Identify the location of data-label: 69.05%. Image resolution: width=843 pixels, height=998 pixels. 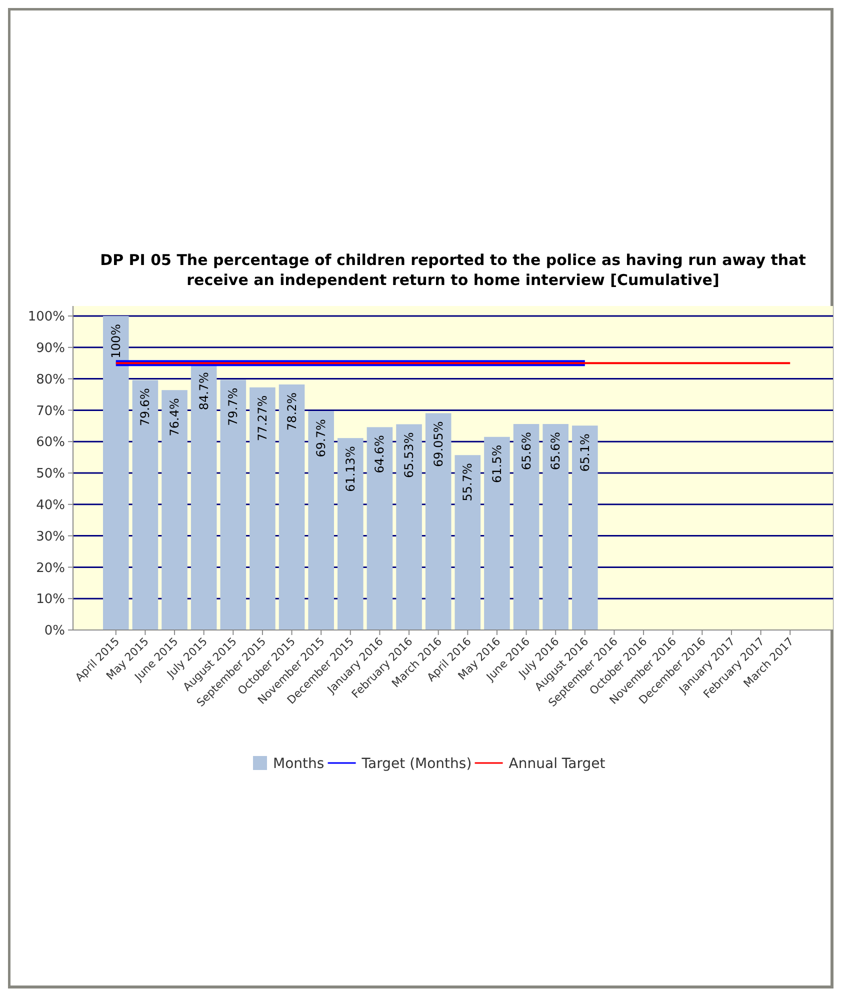
(438, 444).